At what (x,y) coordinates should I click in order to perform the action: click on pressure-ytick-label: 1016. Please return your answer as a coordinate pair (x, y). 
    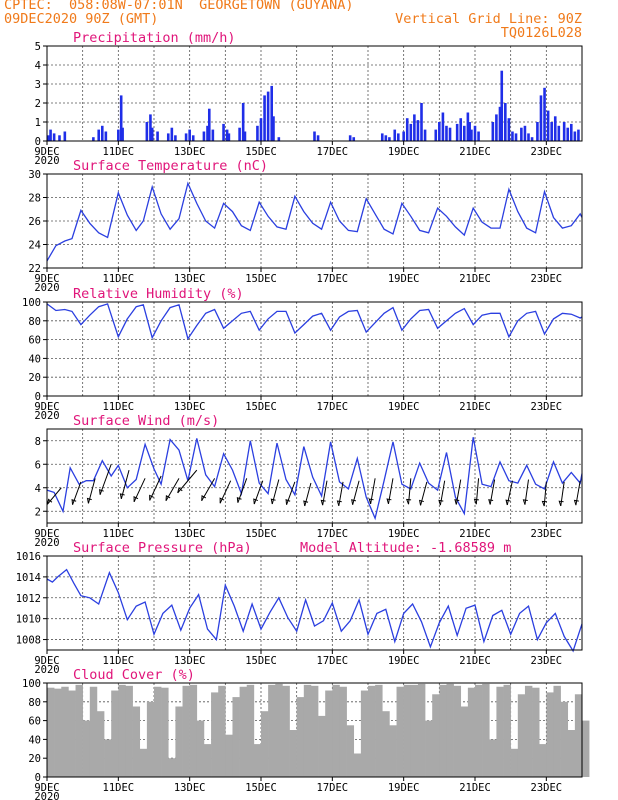
    Looking at the image, I should click on (28, 557).